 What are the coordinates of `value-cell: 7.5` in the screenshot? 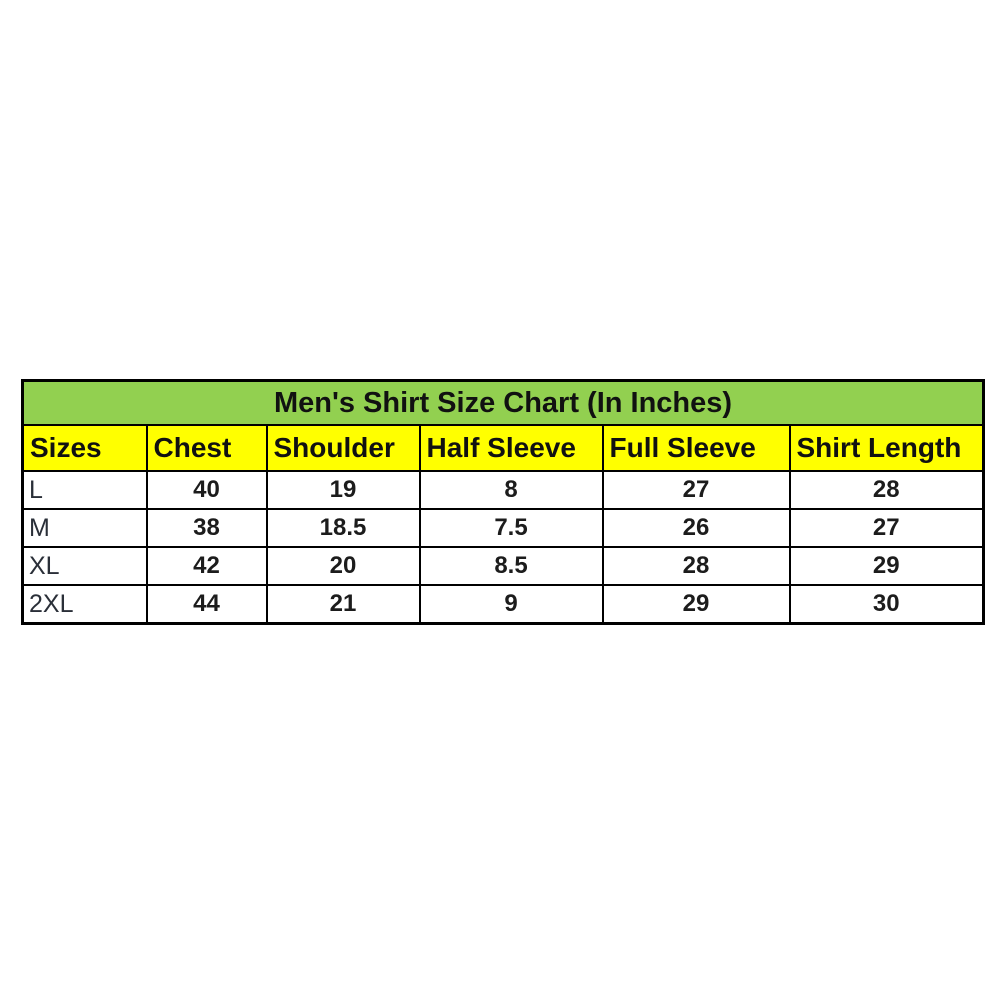 It's located at (511, 528).